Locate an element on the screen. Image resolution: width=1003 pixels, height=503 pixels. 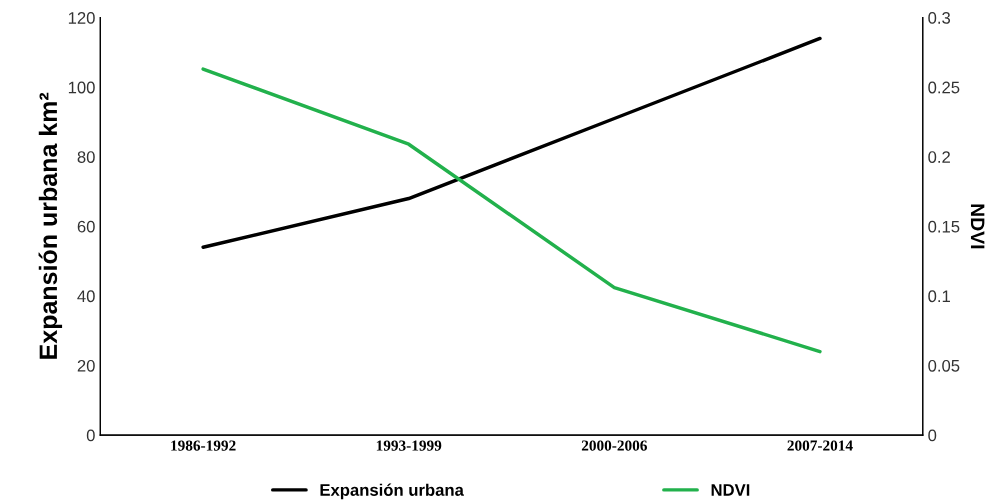
y2-tick-label: 0 is located at coordinates (932, 435).